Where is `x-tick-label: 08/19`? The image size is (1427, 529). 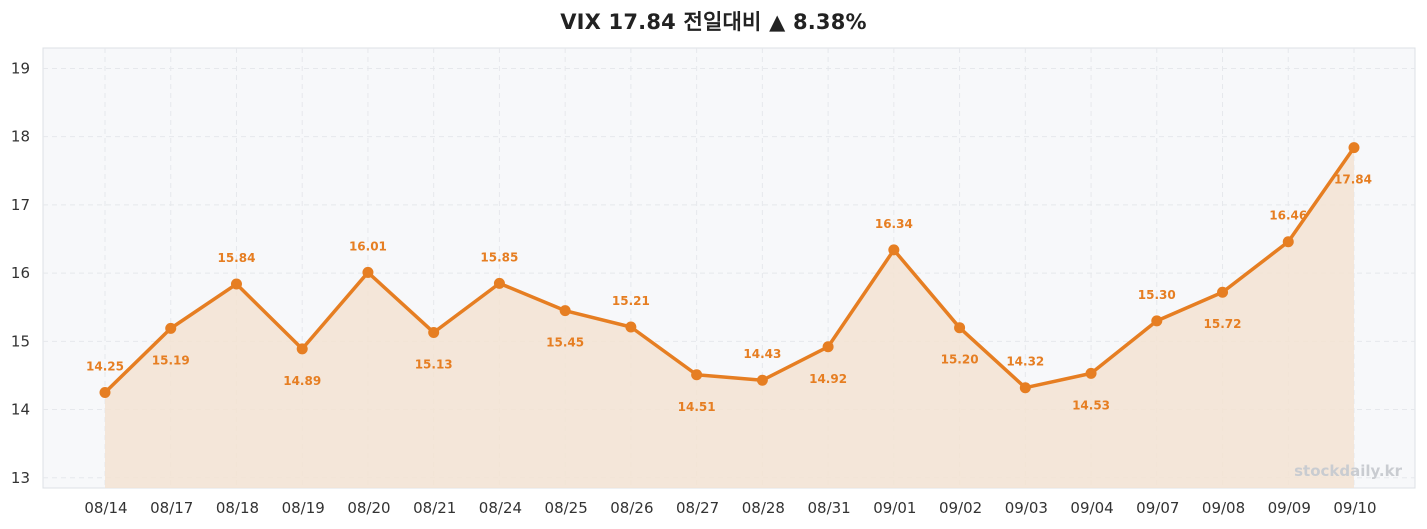
x-tick-label: 08/19 is located at coordinates (303, 508).